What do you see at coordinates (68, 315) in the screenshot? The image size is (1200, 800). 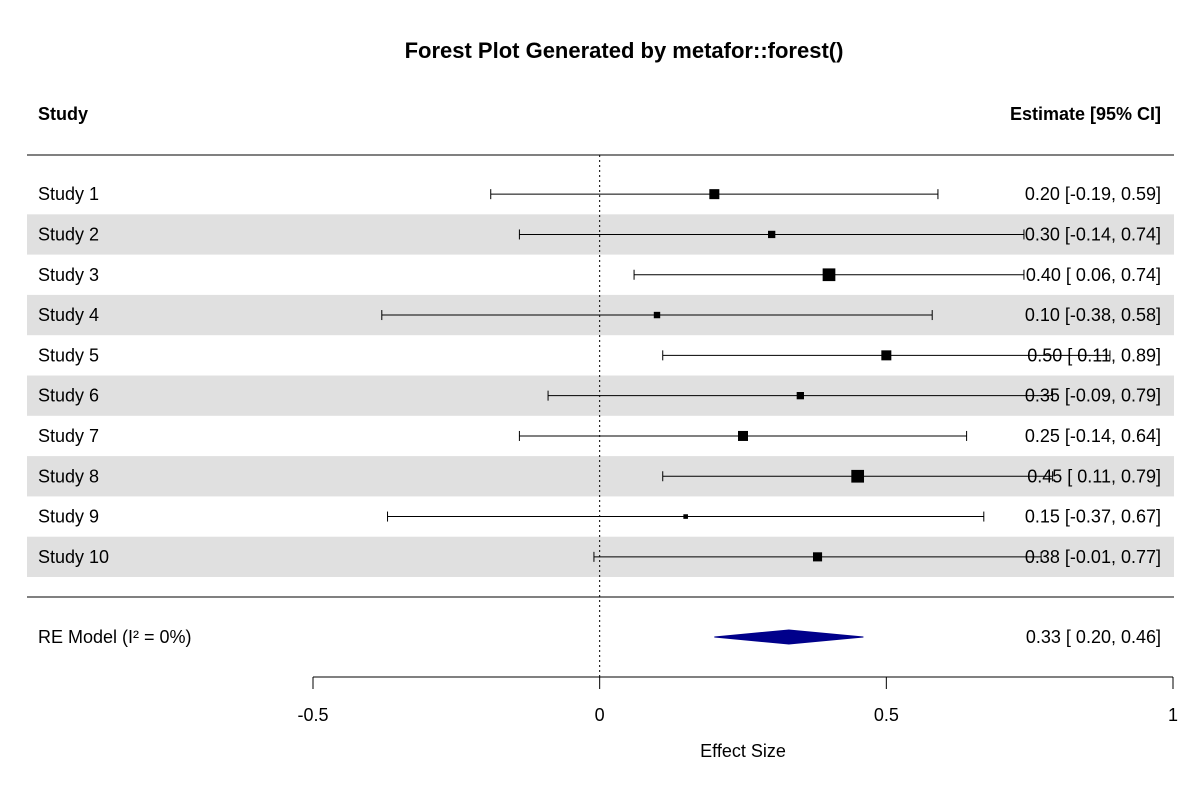 I see `study-name: Study 4` at bounding box center [68, 315].